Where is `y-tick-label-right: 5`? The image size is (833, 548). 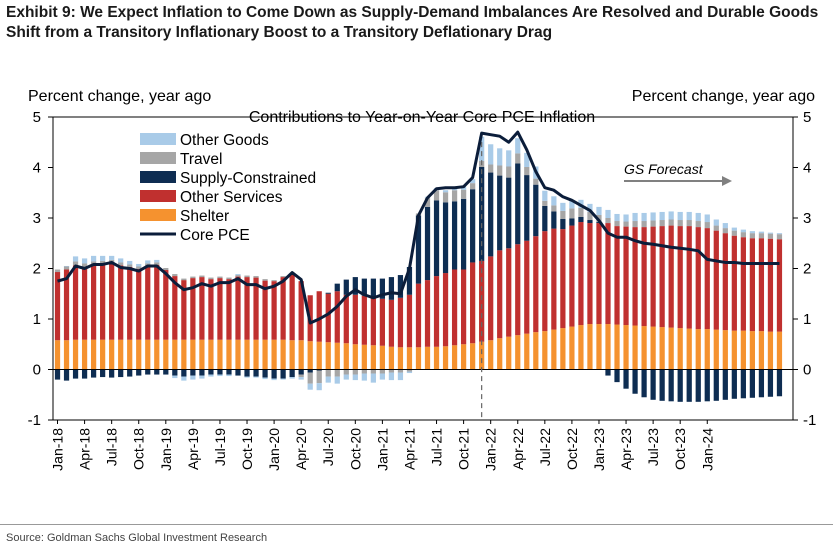
y-tick-label-right: 5 is located at coordinates (807, 117).